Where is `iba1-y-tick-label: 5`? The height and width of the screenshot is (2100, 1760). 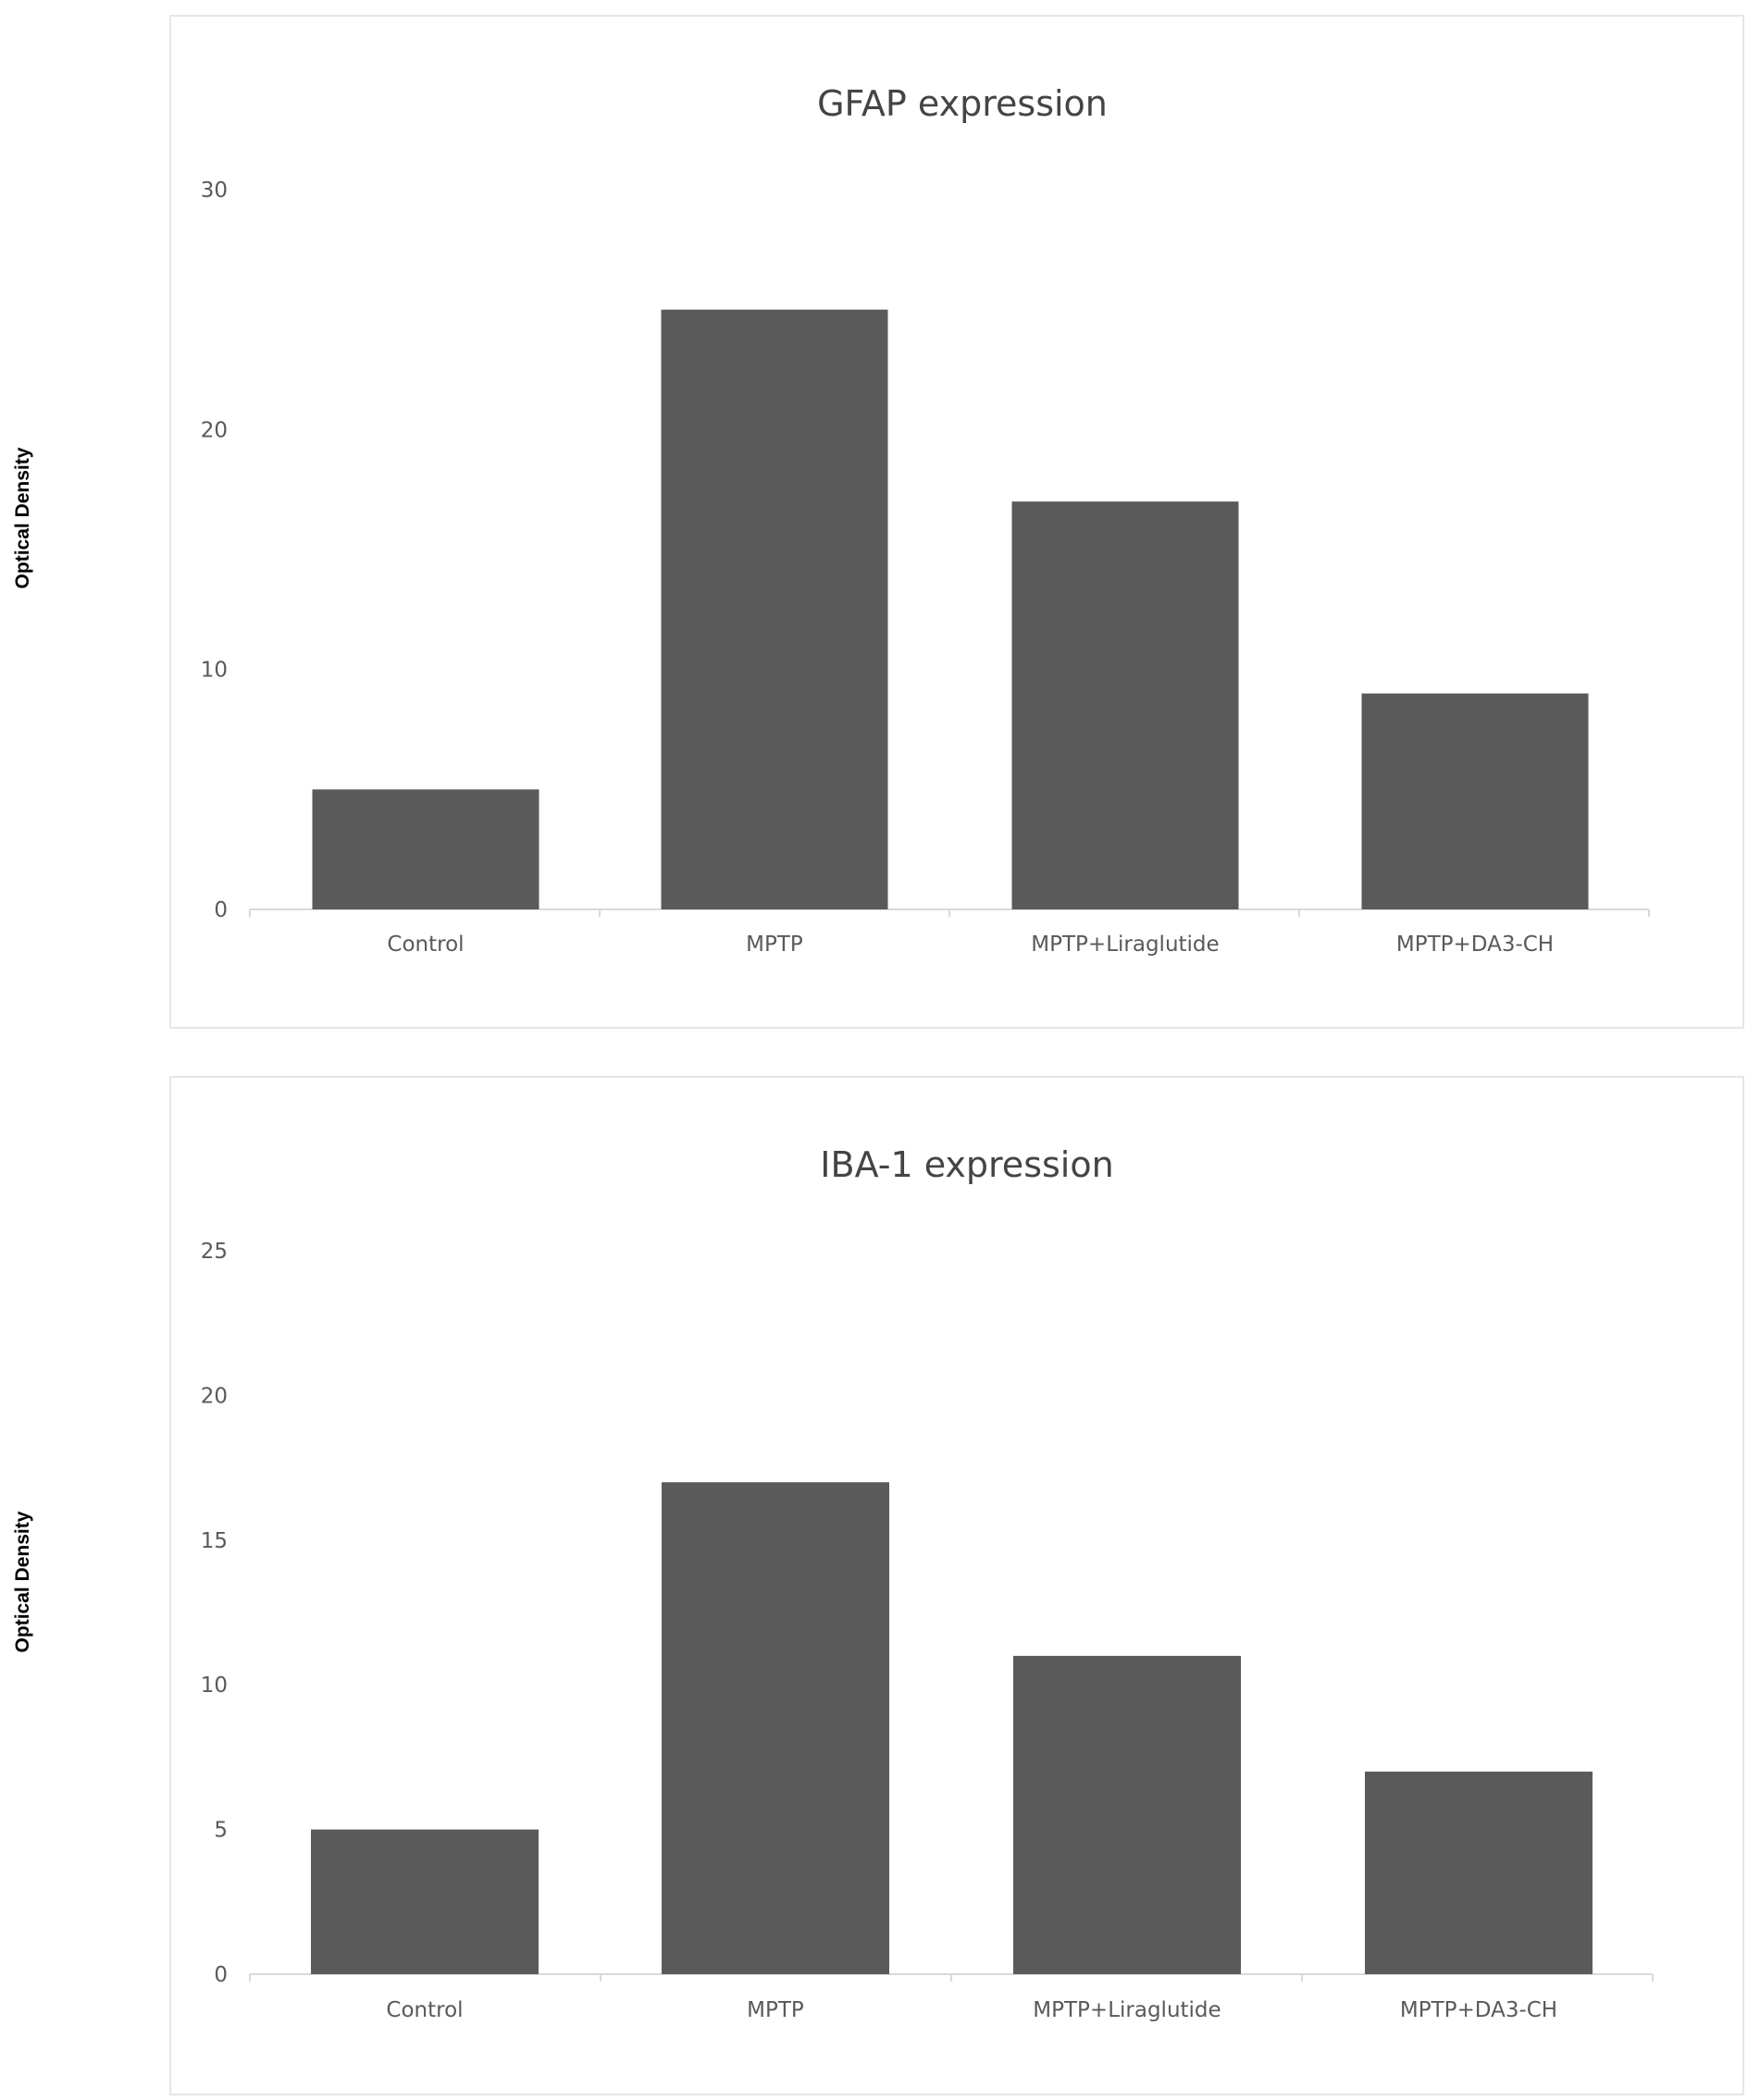 iba1-y-tick-label: 5 is located at coordinates (221, 1831).